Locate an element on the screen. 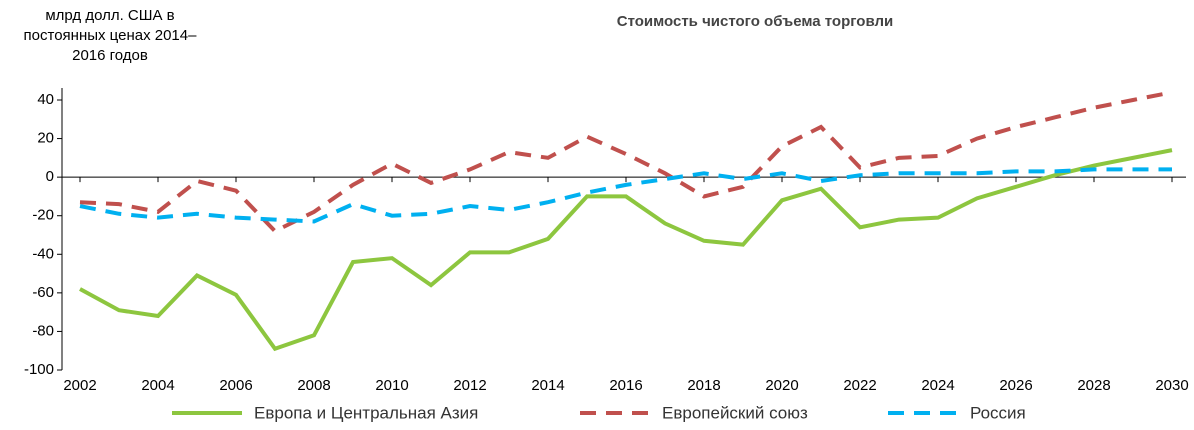  y-tick-label: 0 is located at coordinates (50, 176).